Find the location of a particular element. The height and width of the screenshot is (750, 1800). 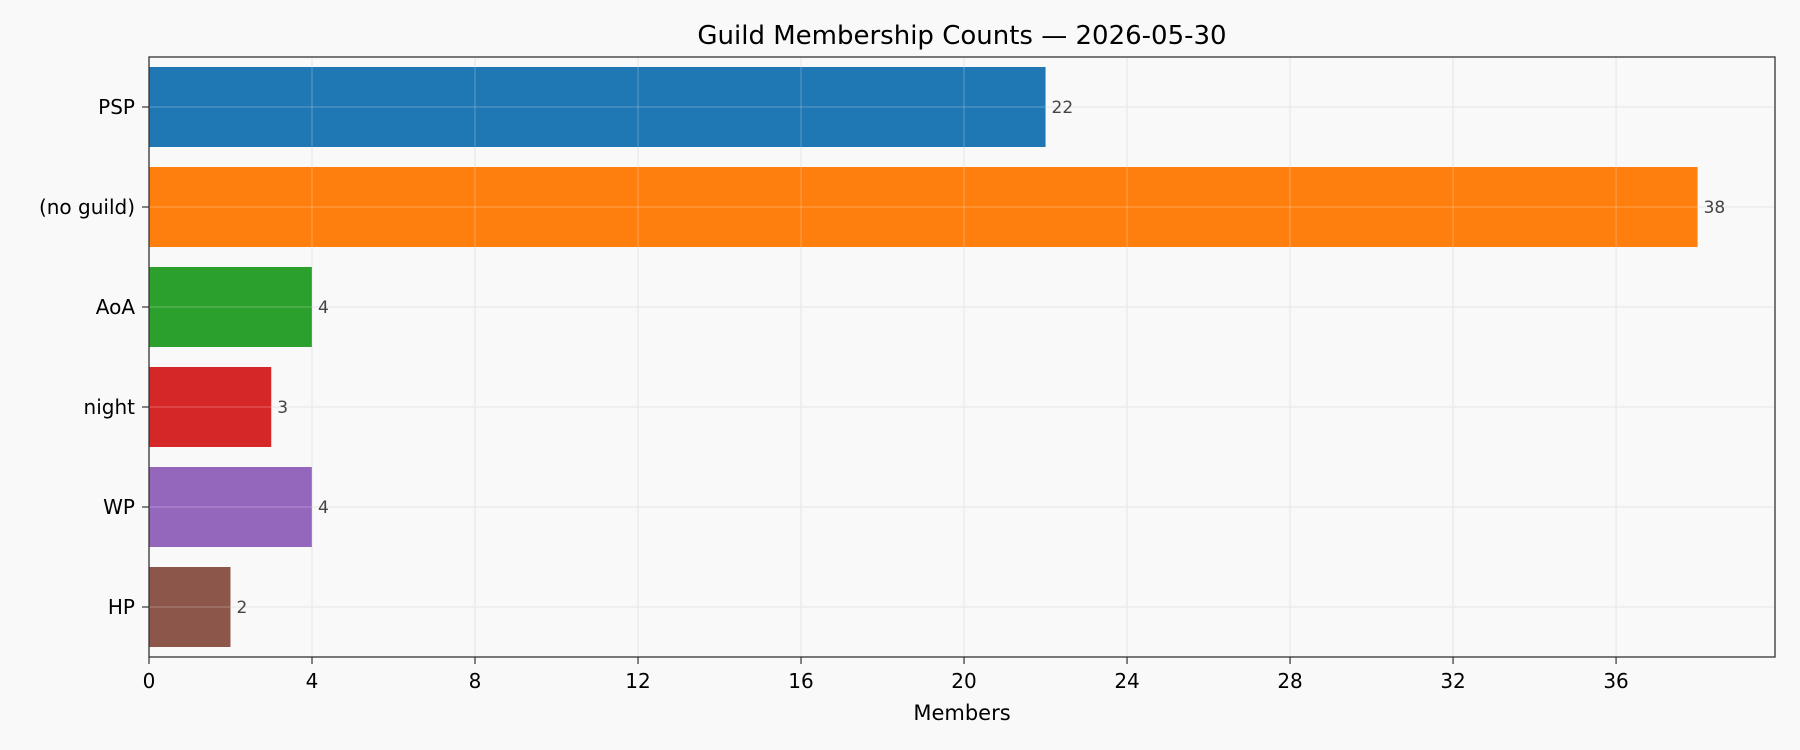

y-tick-label: HP is located at coordinates (121, 607).